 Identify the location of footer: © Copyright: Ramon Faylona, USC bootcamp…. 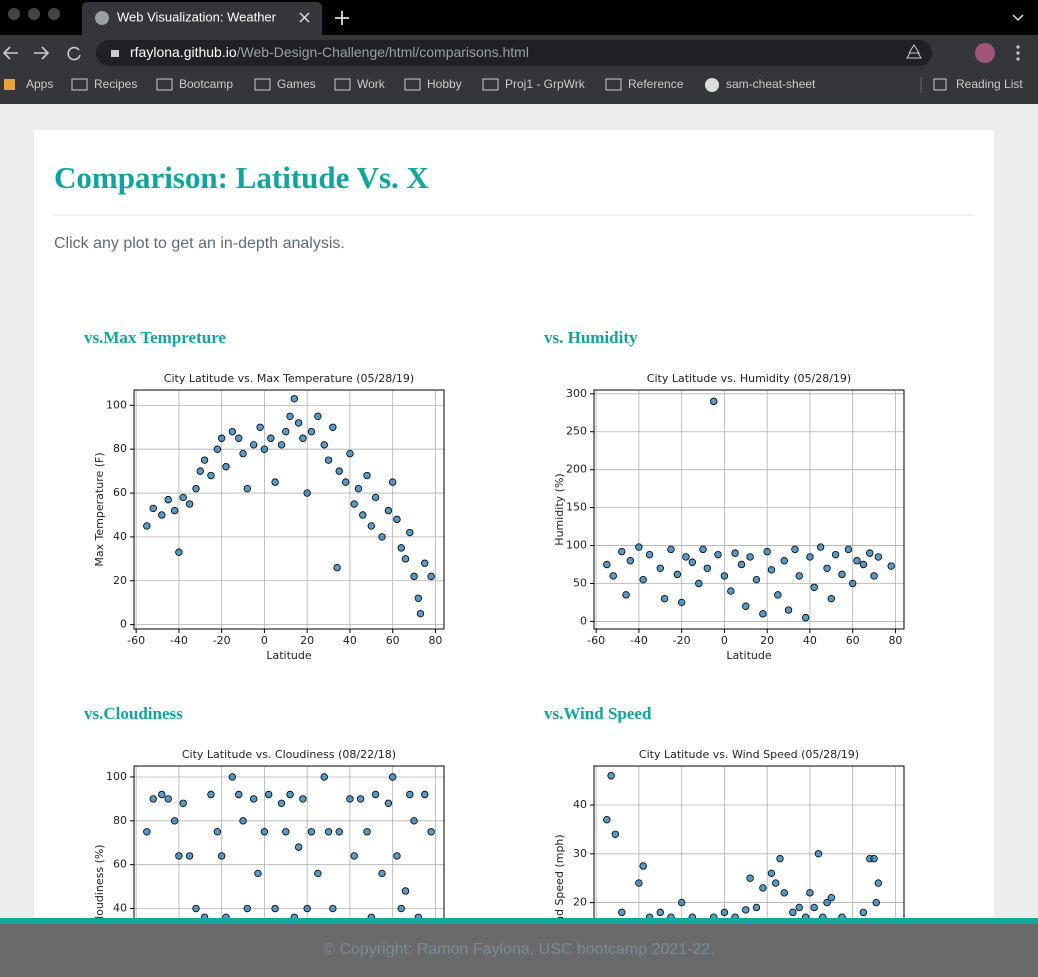
(519, 947).